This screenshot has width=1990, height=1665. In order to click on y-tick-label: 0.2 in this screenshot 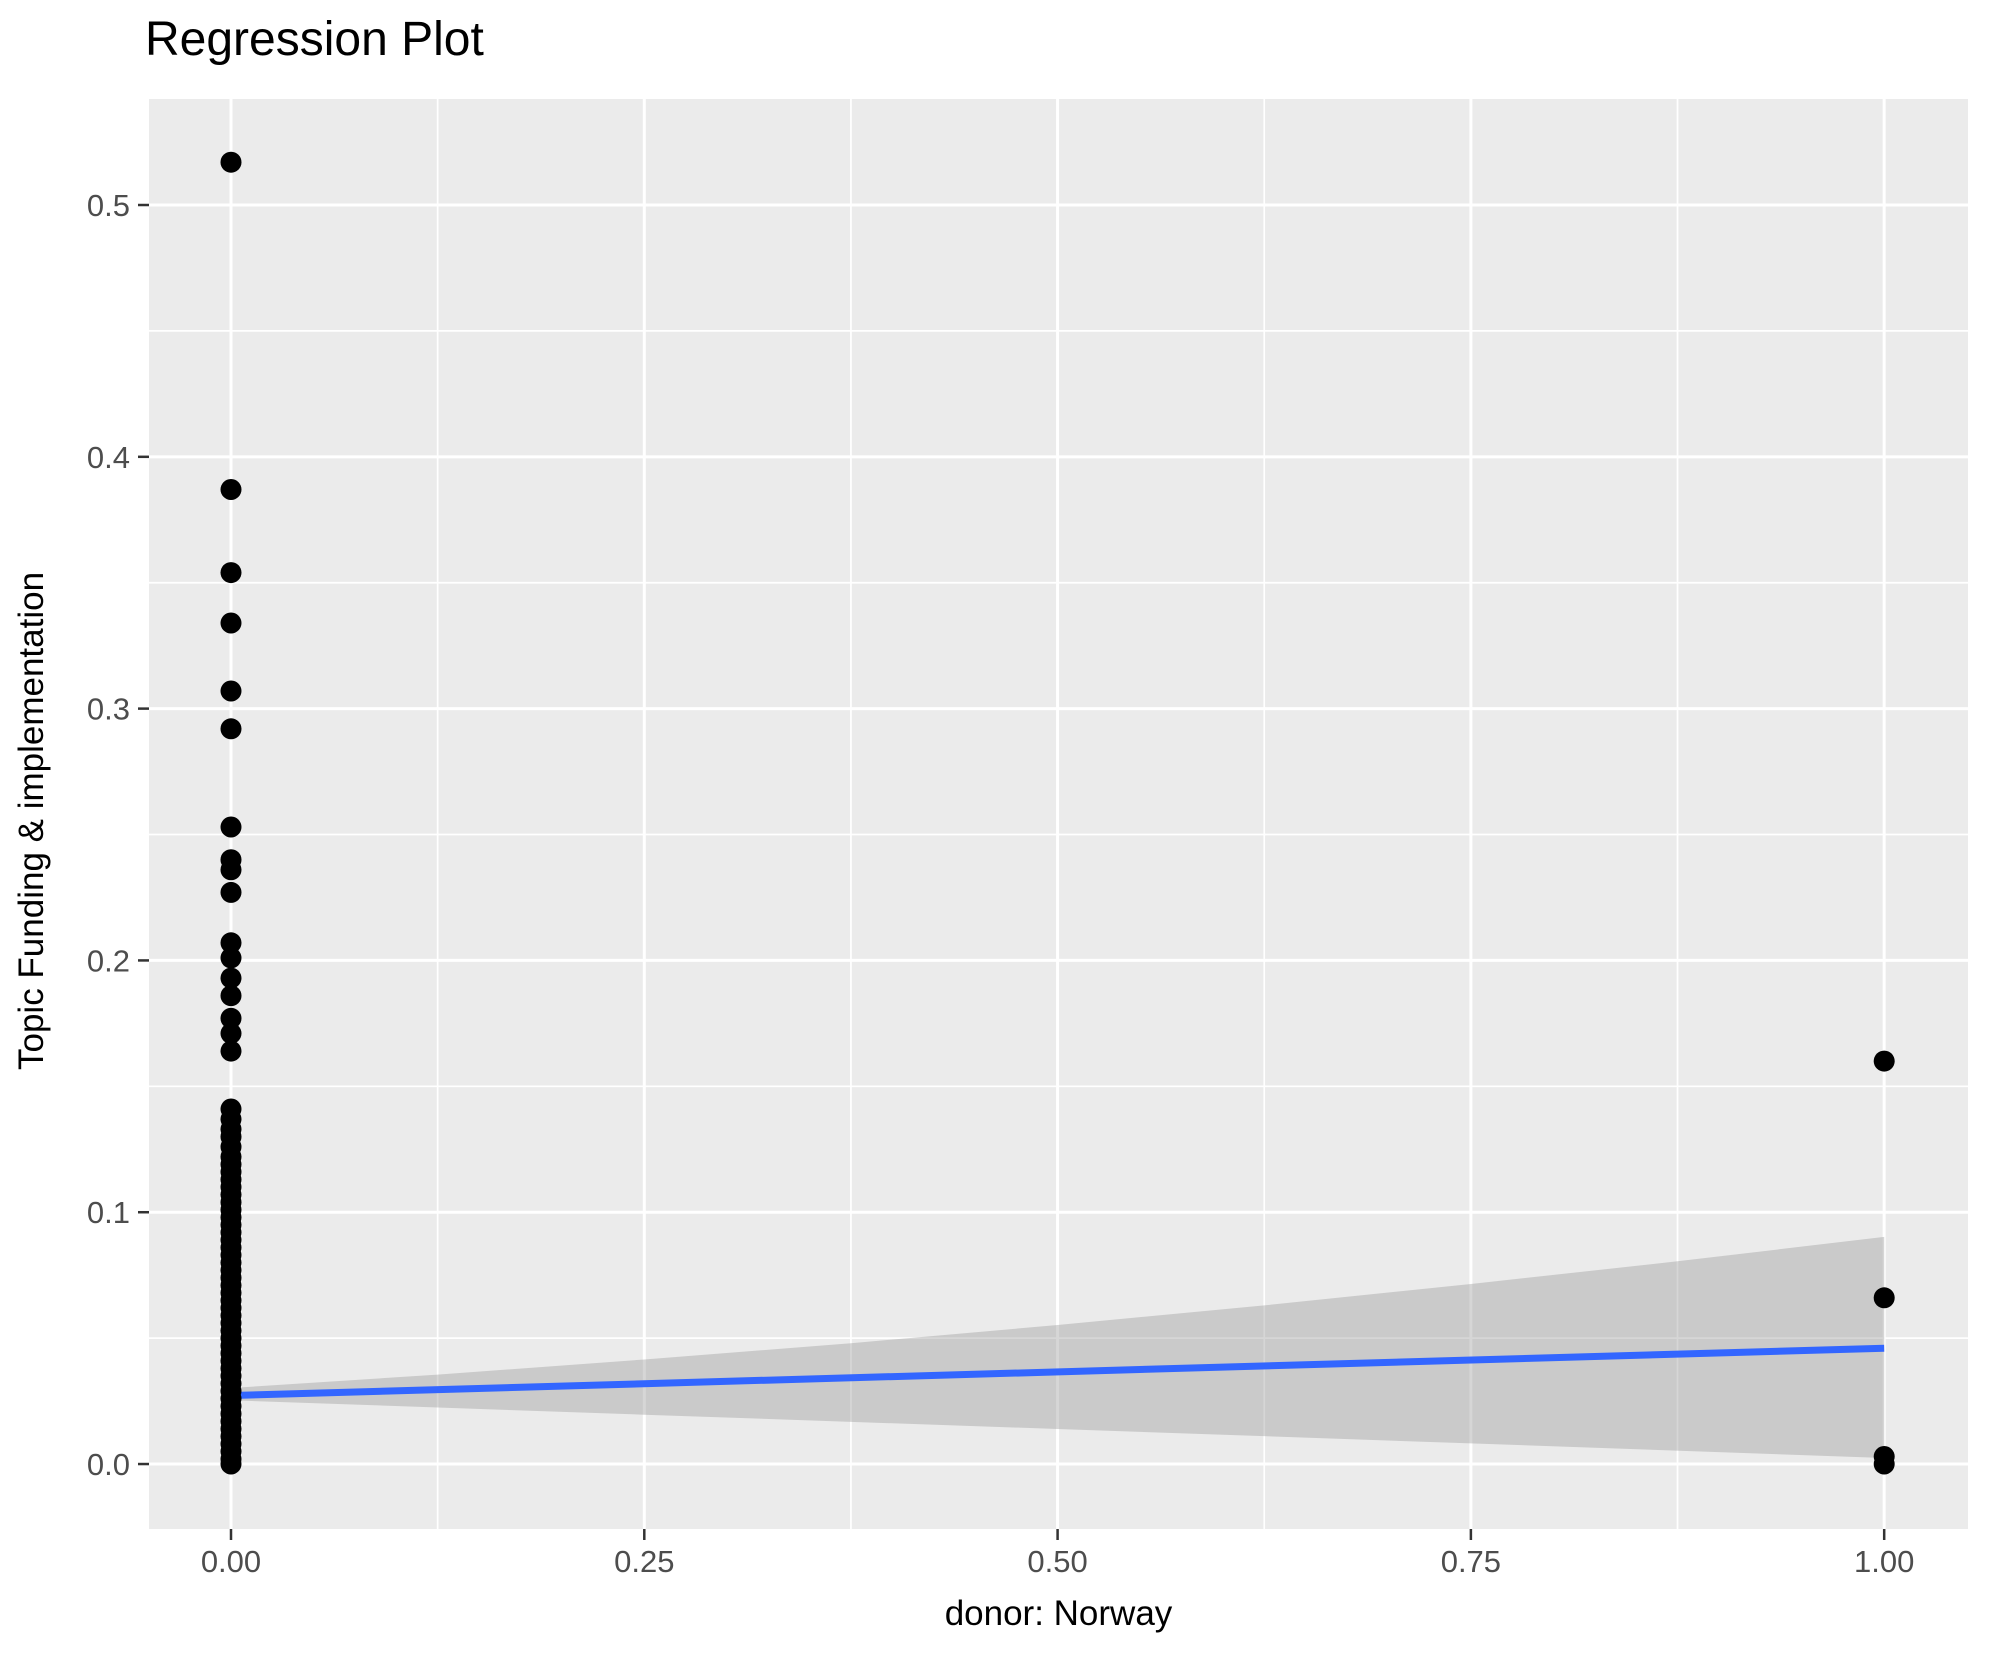, I will do `click(108, 960)`.